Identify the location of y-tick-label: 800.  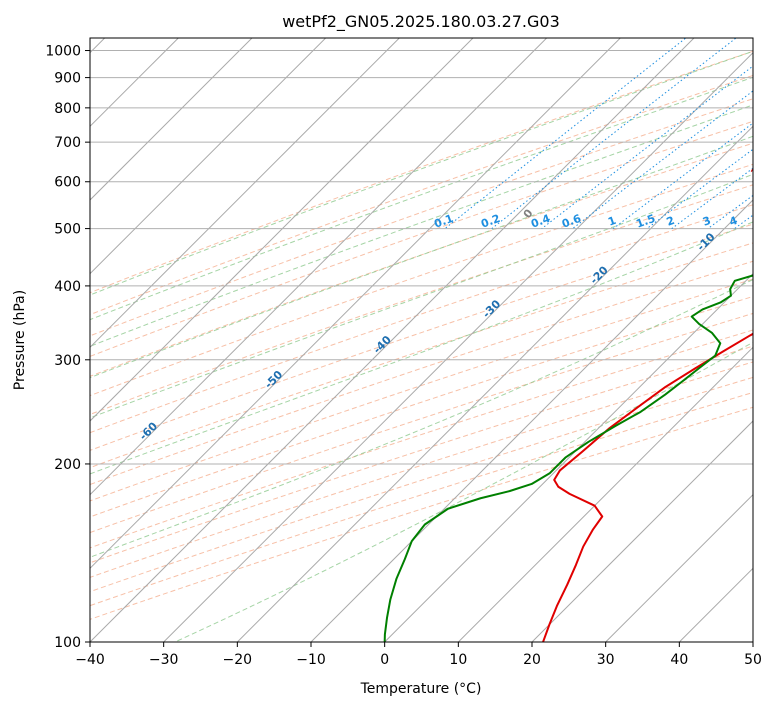
(67, 109).